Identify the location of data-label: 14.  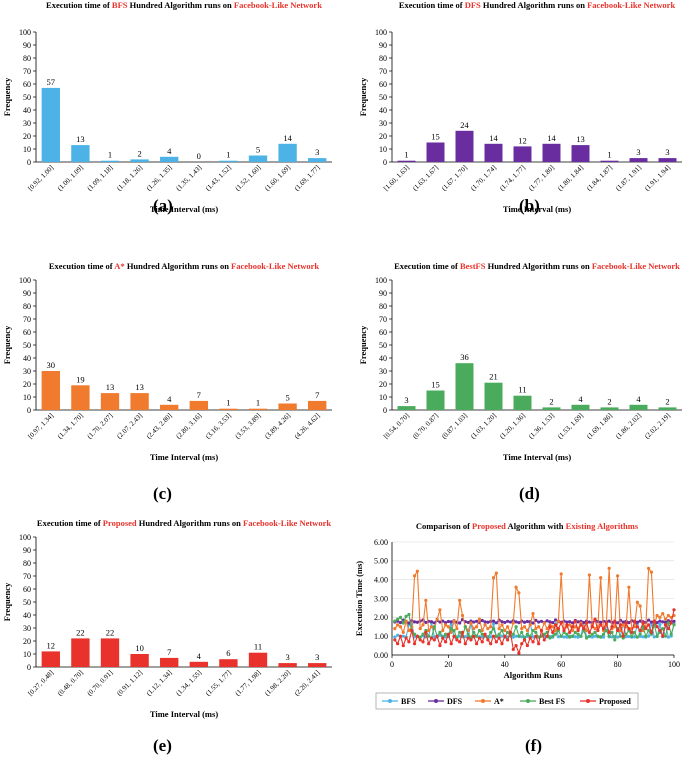
(287, 138).